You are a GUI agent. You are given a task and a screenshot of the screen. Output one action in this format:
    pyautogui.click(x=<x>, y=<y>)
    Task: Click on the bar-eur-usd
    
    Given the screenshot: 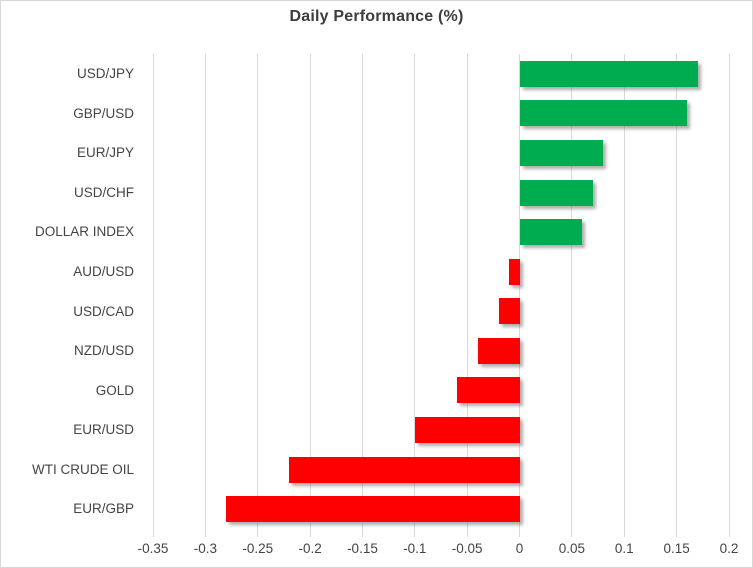 What is the action you would take?
    pyautogui.click(x=467, y=430)
    